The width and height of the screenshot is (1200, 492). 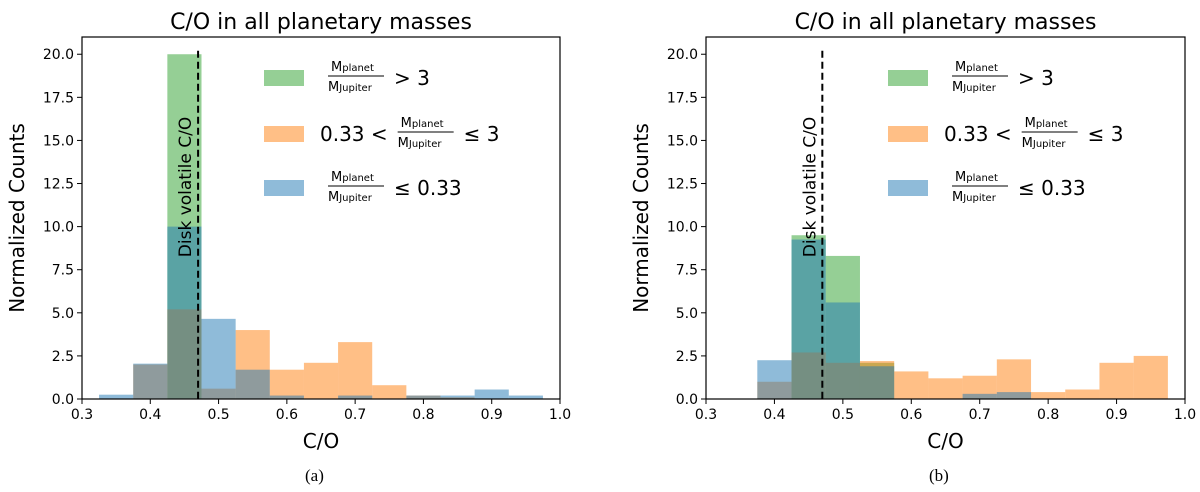 I want to click on y-tick-label: 12.5, so click(x=682, y=185).